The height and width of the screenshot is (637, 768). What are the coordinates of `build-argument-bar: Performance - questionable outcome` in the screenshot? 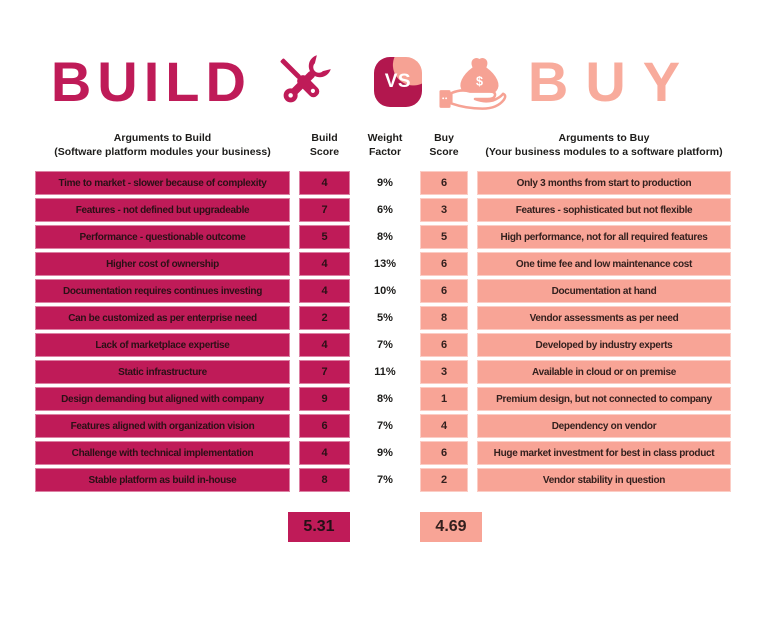 It's located at (162, 237).